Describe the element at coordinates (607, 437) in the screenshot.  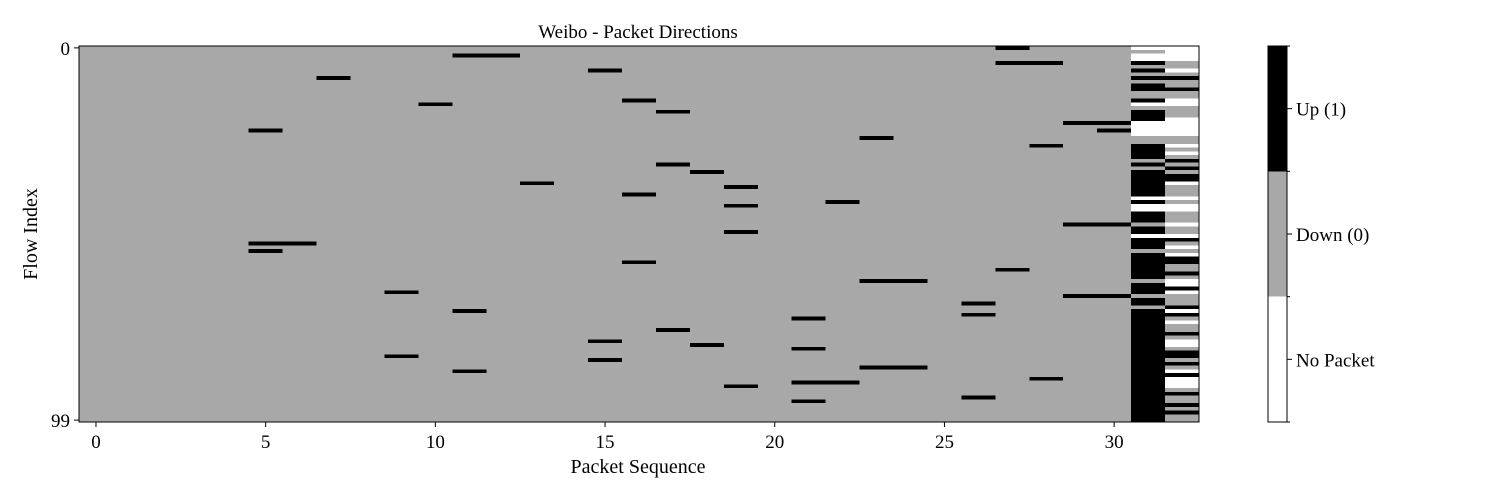
I see `x-axis: 0 5 10 15 20 25 30` at that location.